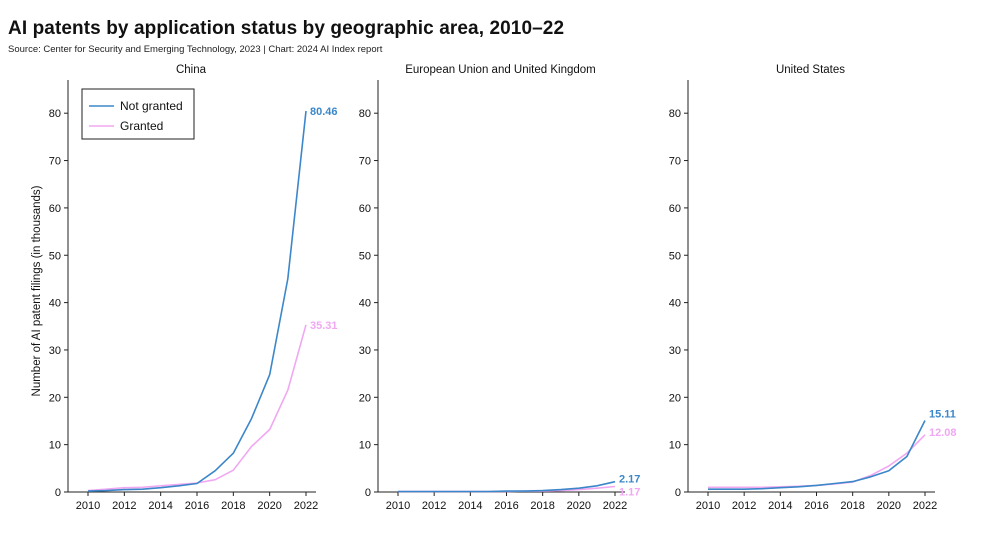 The height and width of the screenshot is (538, 998). What do you see at coordinates (191, 70) in the screenshot?
I see `panel-title-0: China` at bounding box center [191, 70].